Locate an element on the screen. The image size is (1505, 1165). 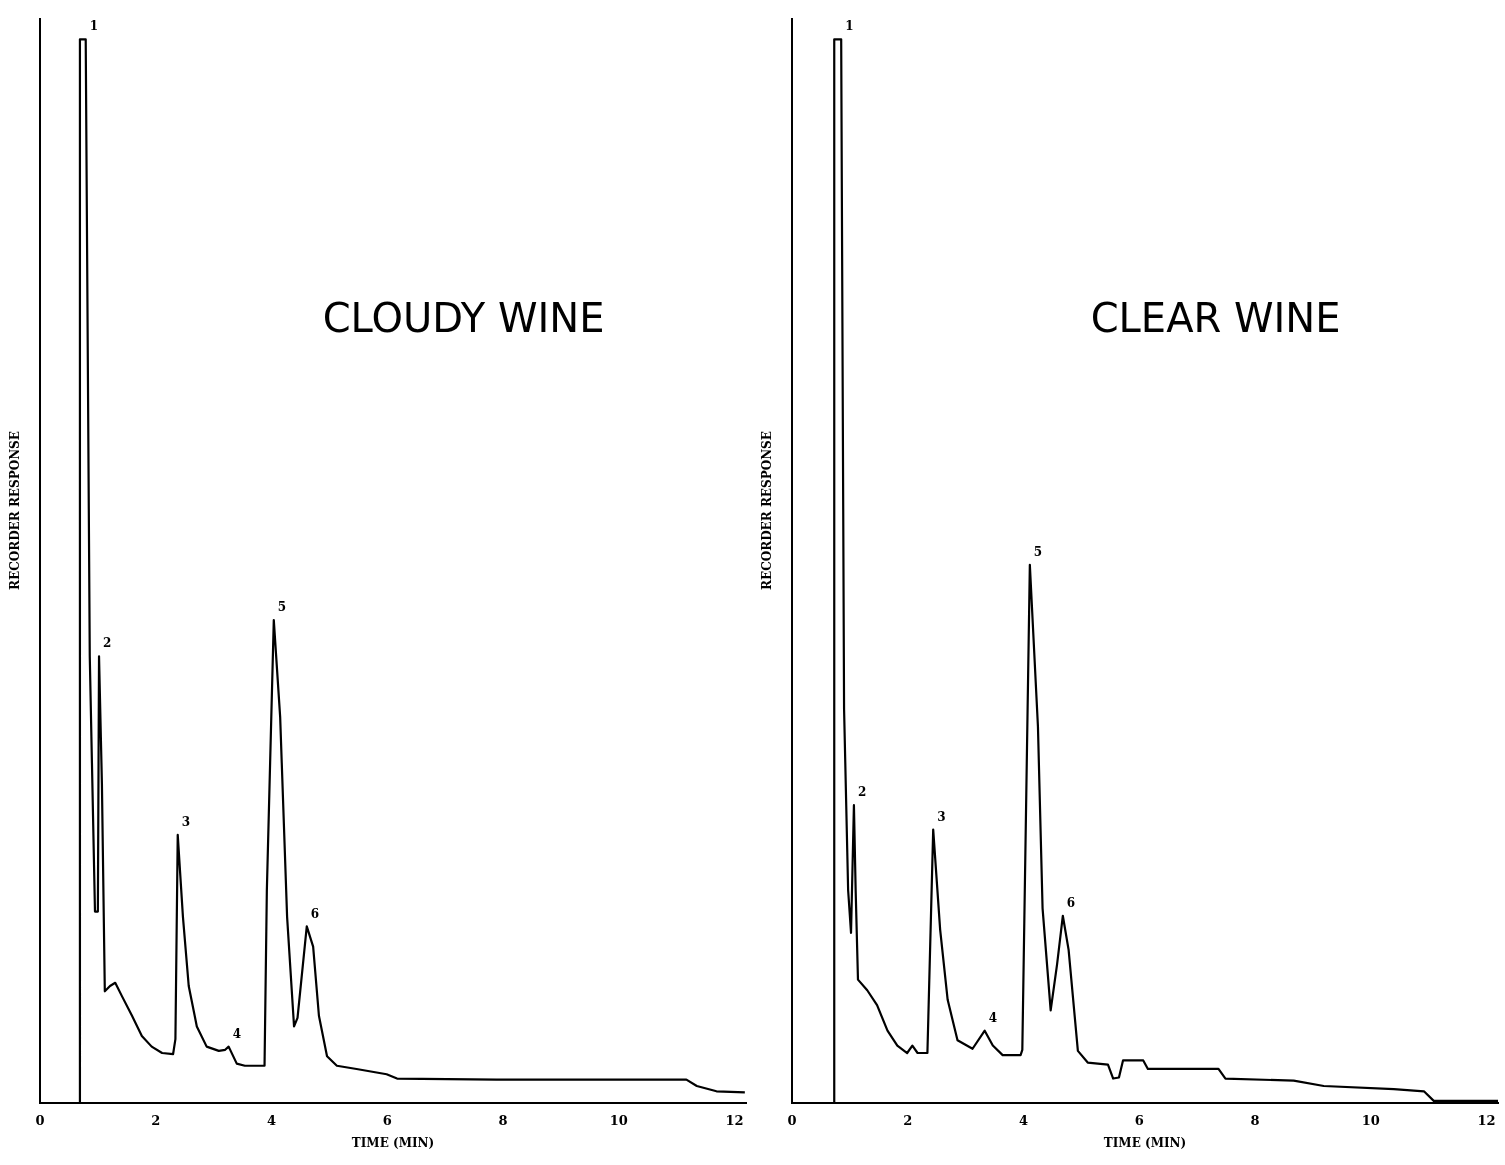
text: CLEAR WINE is located at coordinates (1215, 318).